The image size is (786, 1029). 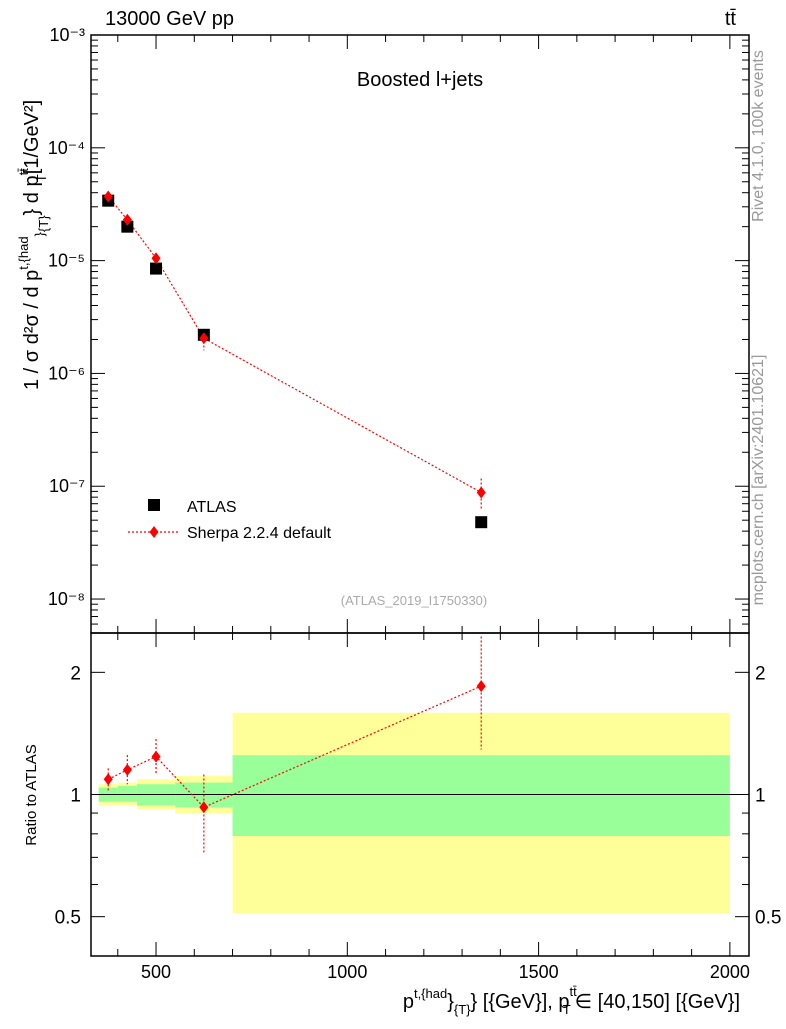 What do you see at coordinates (23, 172) in the screenshot?
I see `ylabel-end-sup: tt̄` at bounding box center [23, 172].